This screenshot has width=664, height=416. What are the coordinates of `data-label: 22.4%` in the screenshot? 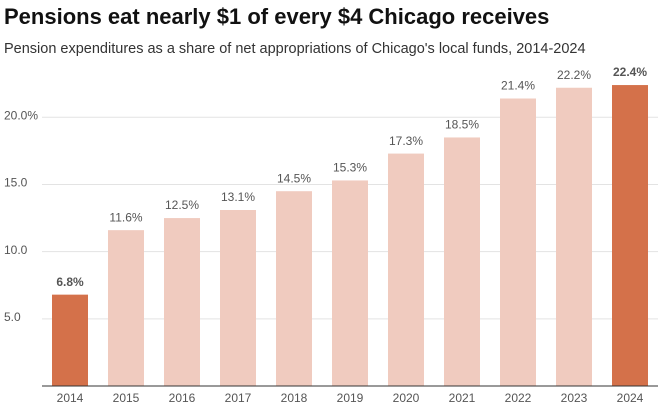 It's located at (630, 72).